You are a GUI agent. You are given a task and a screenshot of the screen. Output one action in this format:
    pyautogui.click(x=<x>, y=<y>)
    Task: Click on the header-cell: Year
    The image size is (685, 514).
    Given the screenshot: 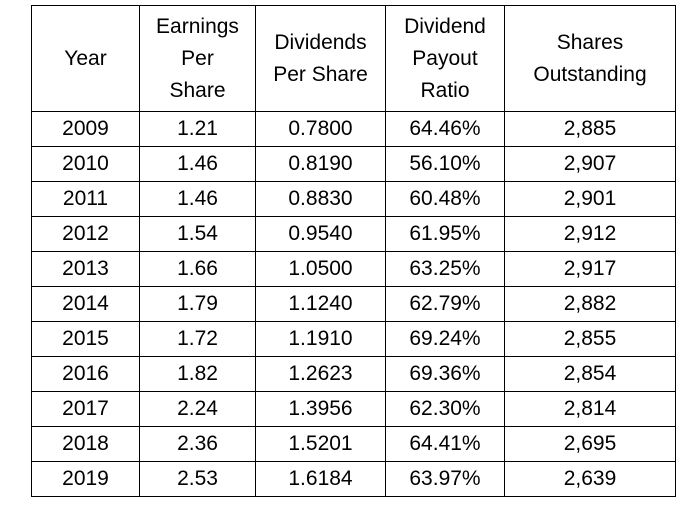 What is the action you would take?
    pyautogui.click(x=85, y=58)
    